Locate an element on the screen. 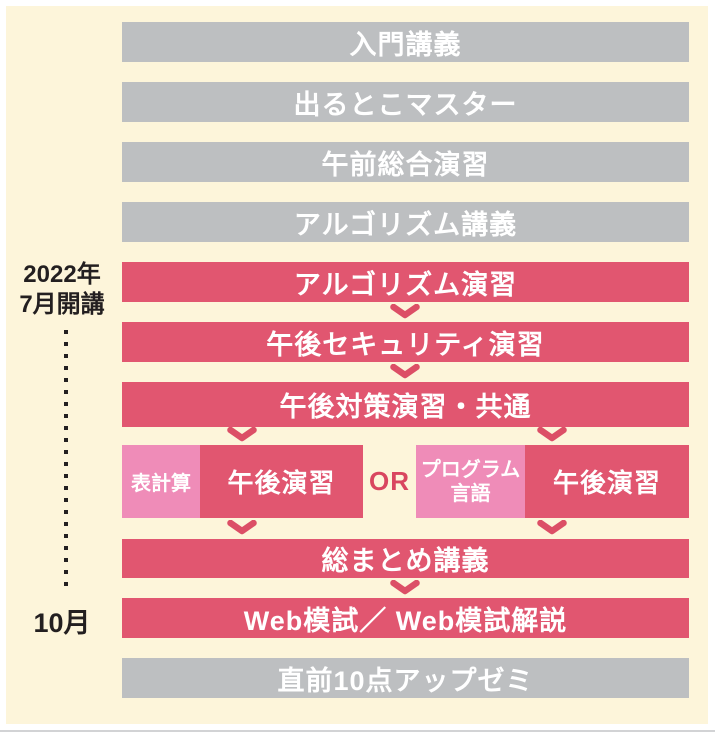  start-date-label: 2022年 7月開講 is located at coordinates (62, 290).